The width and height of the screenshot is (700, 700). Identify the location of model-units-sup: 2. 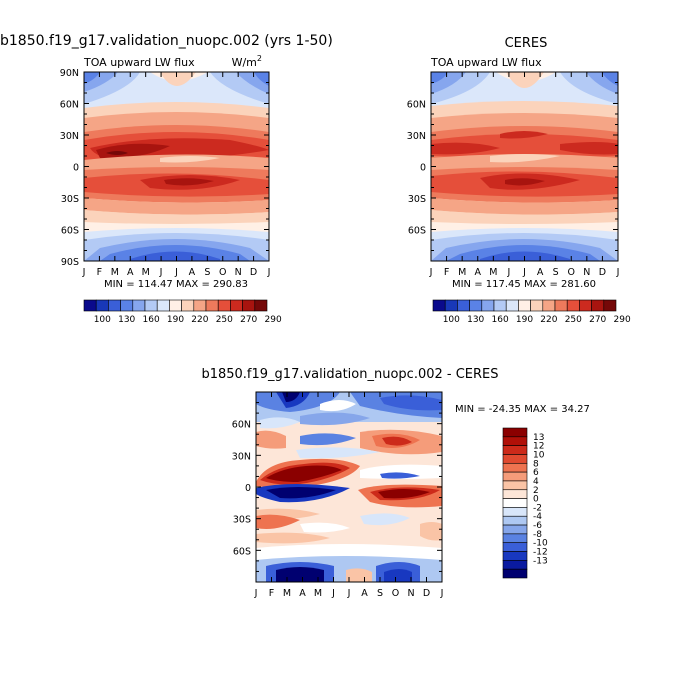
(259, 58).